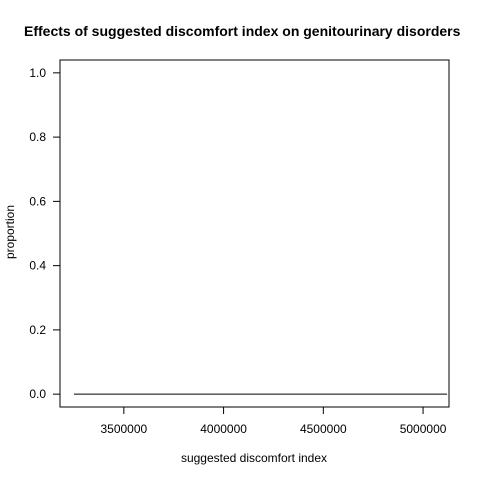 The width and height of the screenshot is (480, 480). Describe the element at coordinates (123, 429) in the screenshot. I see `x-tick-label: 3500000` at that location.